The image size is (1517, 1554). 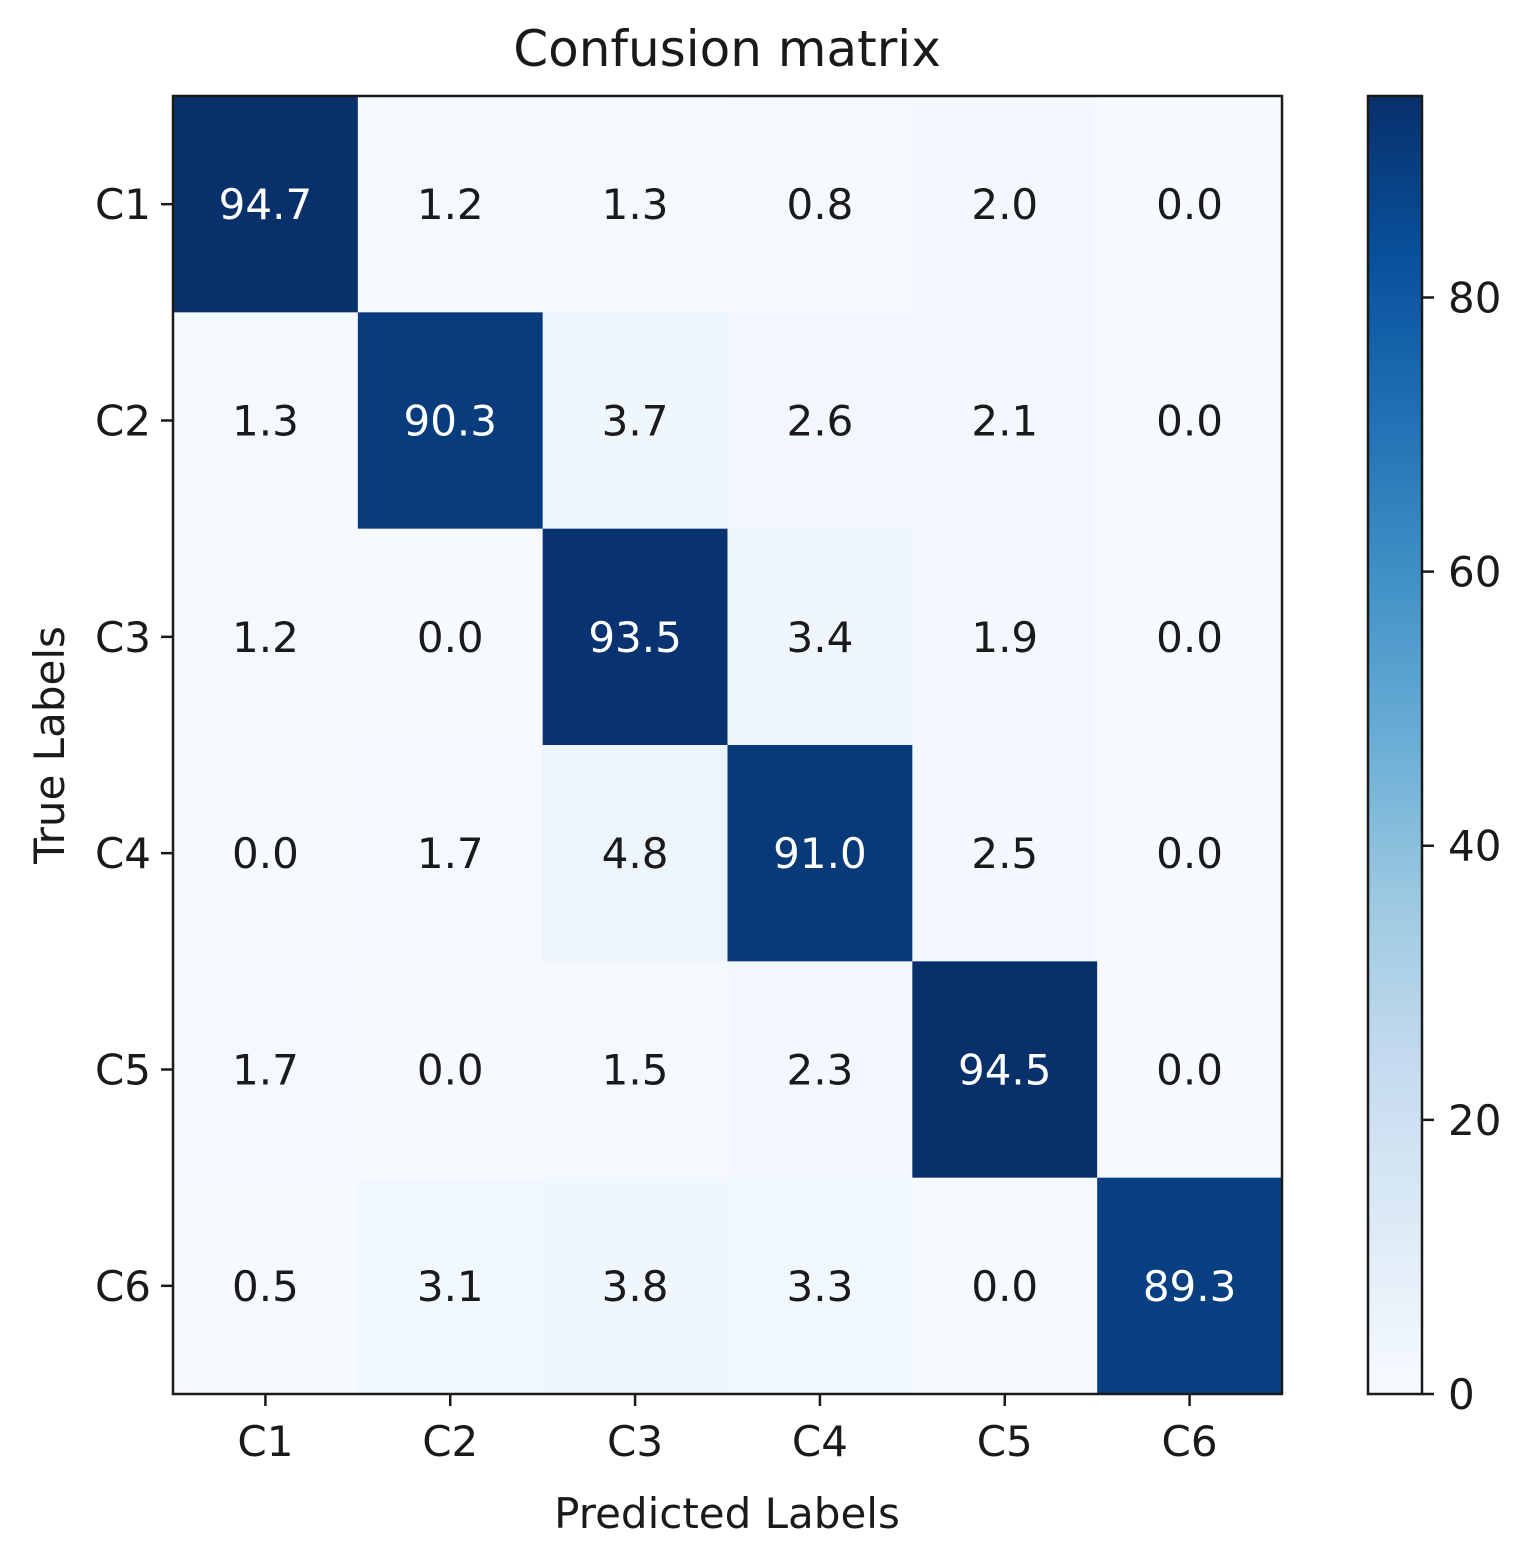 What do you see at coordinates (1474, 846) in the screenshot?
I see `colorbar-tick-label: 40` at bounding box center [1474, 846].